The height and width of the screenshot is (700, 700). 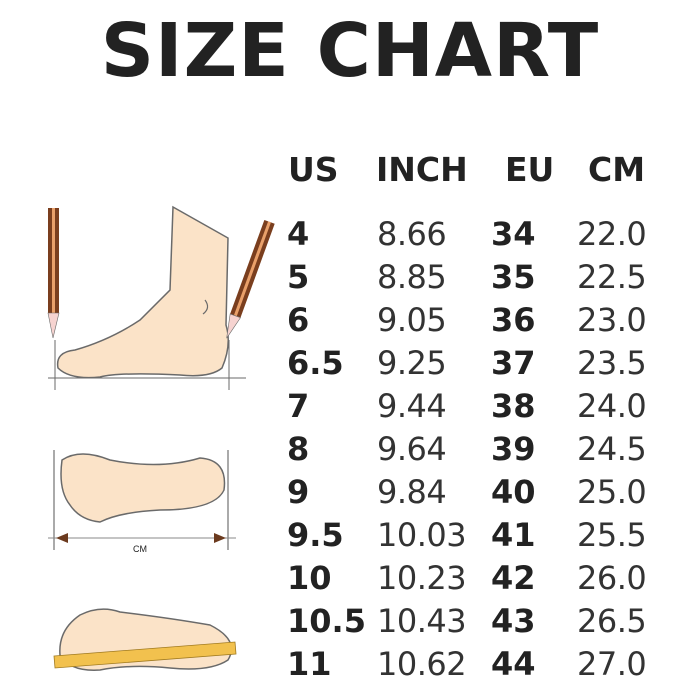 What do you see at coordinates (309, 664) in the screenshot?
I see `cell-us: 11` at bounding box center [309, 664].